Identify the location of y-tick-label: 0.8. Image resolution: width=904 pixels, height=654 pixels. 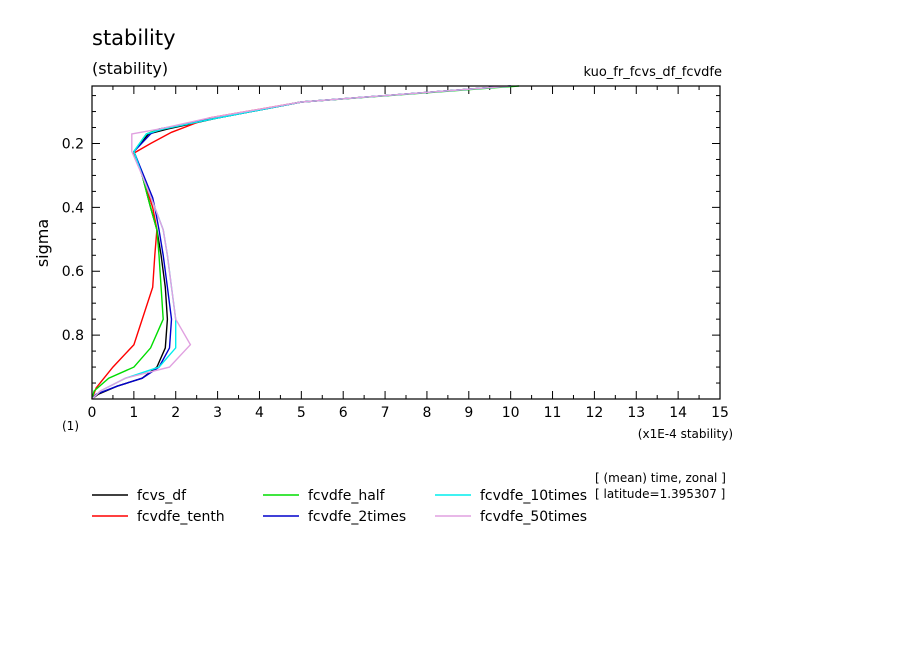
(73, 336).